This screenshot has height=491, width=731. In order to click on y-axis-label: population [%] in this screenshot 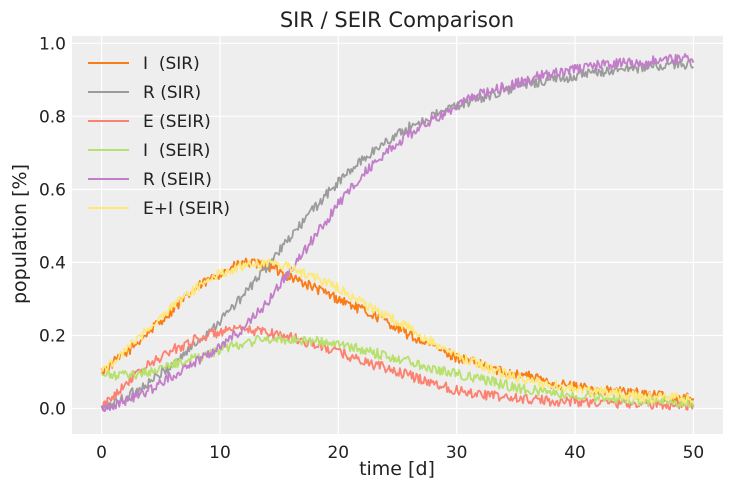, I will do `click(20, 234)`.